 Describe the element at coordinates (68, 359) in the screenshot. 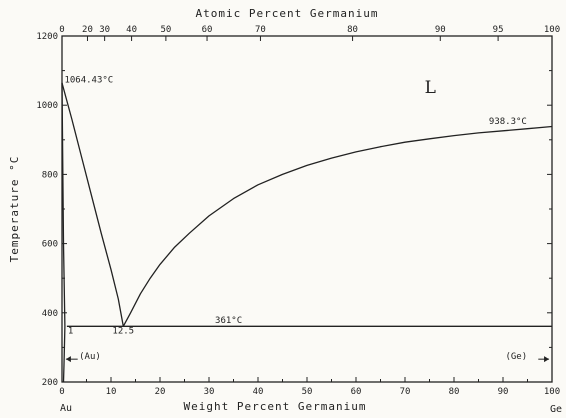

I see `au-arrow-head` at that location.